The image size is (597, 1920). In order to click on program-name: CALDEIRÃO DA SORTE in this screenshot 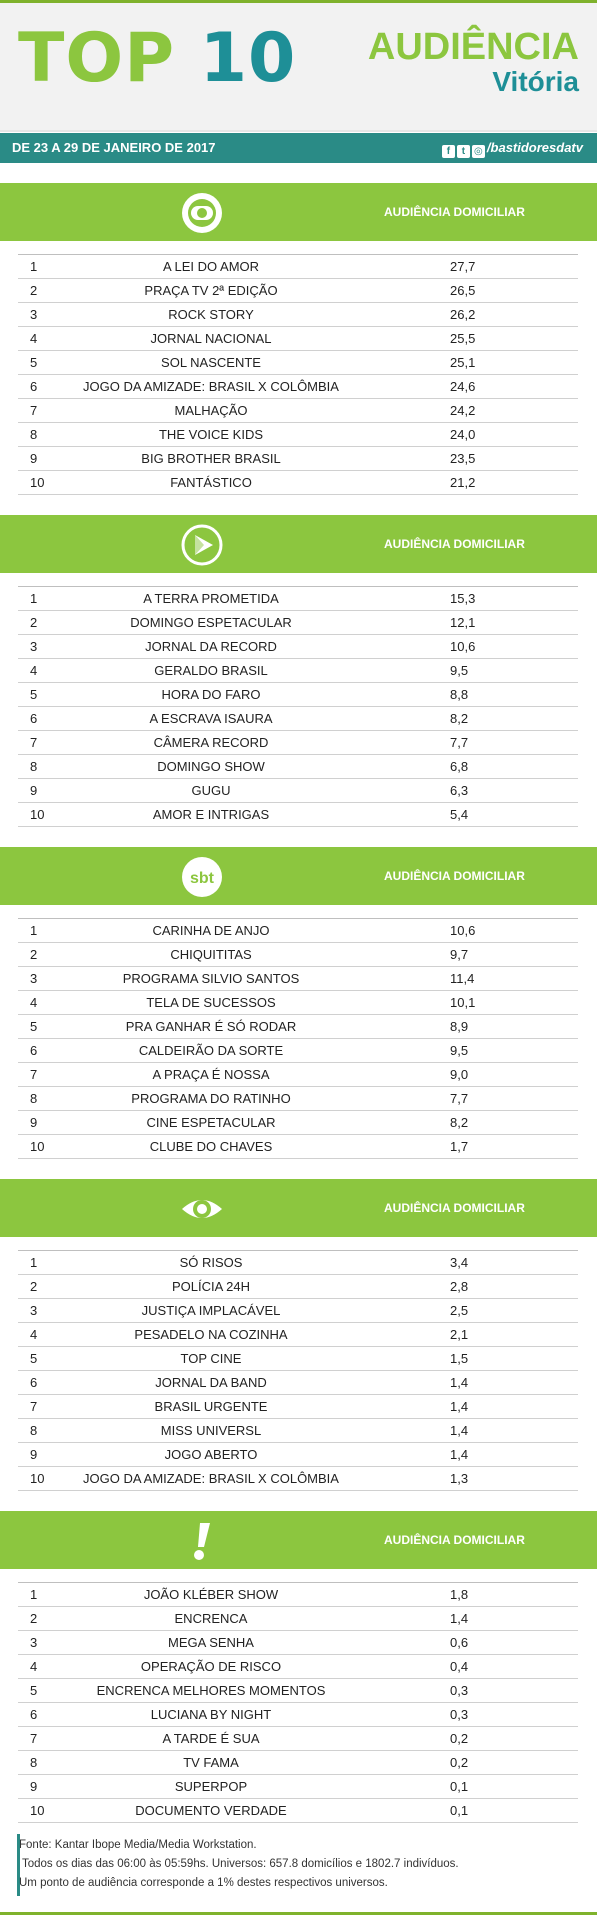, I will do `click(211, 1050)`.